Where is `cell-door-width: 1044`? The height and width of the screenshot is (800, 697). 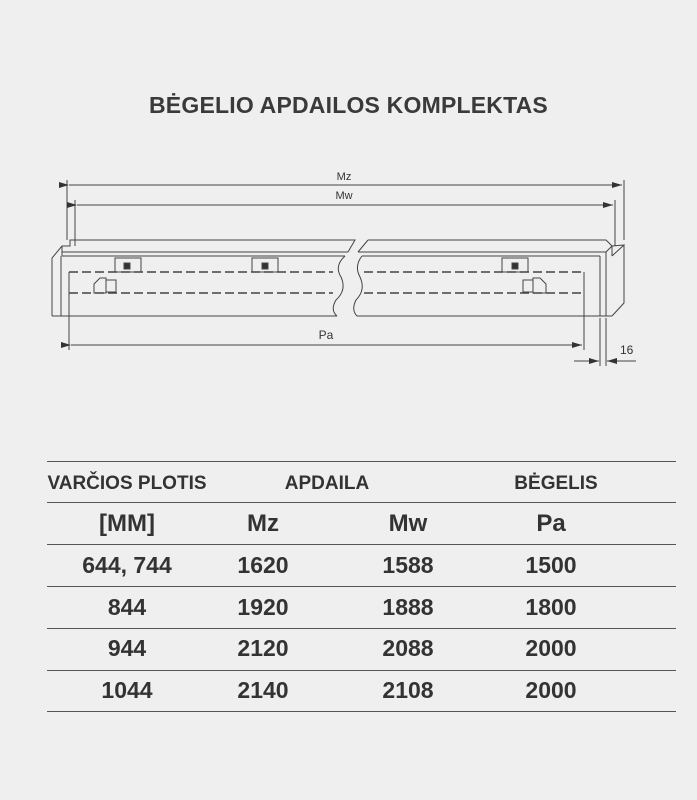
cell-door-width: 1044 is located at coordinates (127, 690).